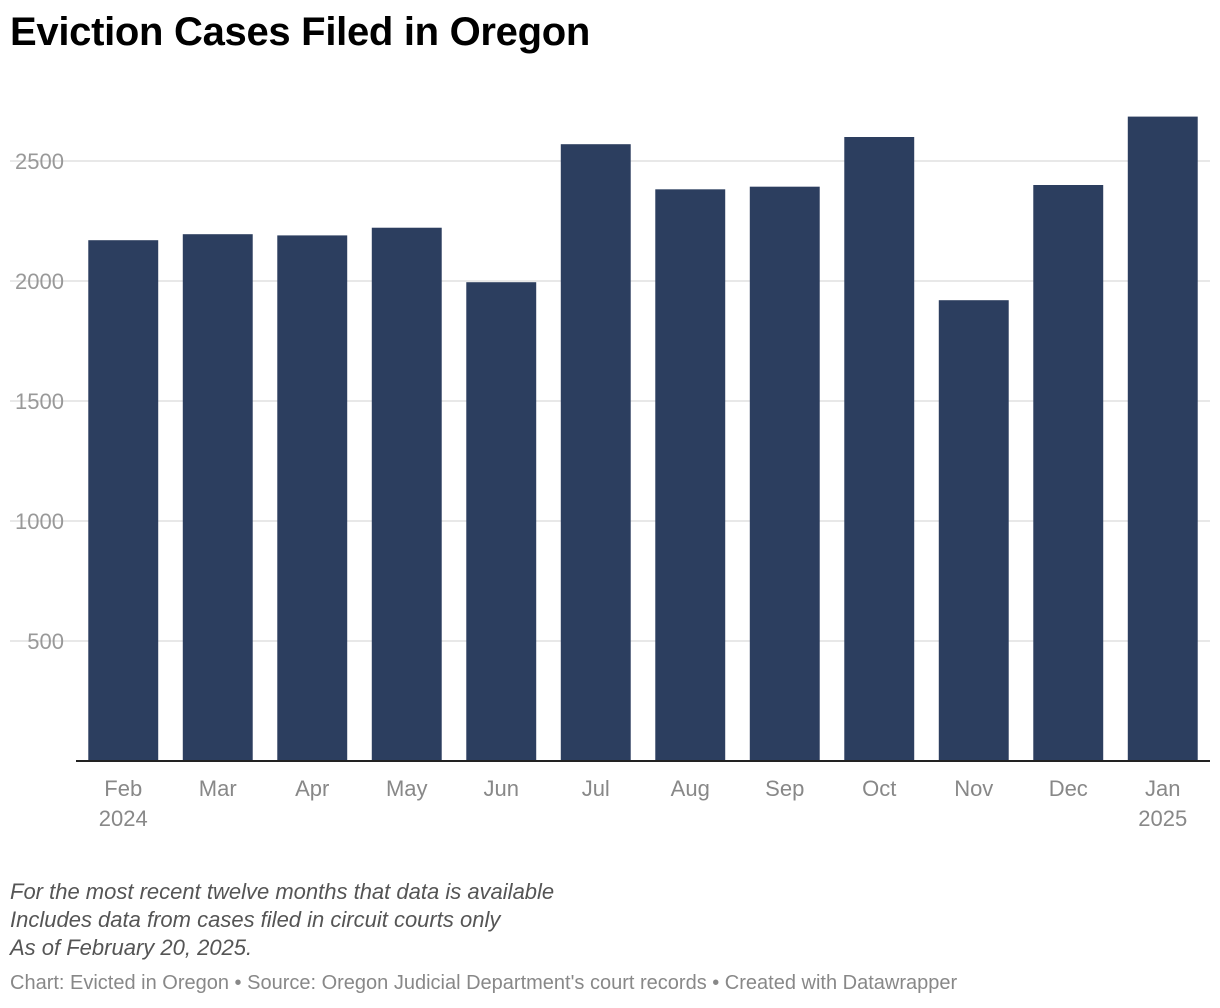 This screenshot has width=1220, height=1008. I want to click on x-tick-label: Jul, so click(596, 788).